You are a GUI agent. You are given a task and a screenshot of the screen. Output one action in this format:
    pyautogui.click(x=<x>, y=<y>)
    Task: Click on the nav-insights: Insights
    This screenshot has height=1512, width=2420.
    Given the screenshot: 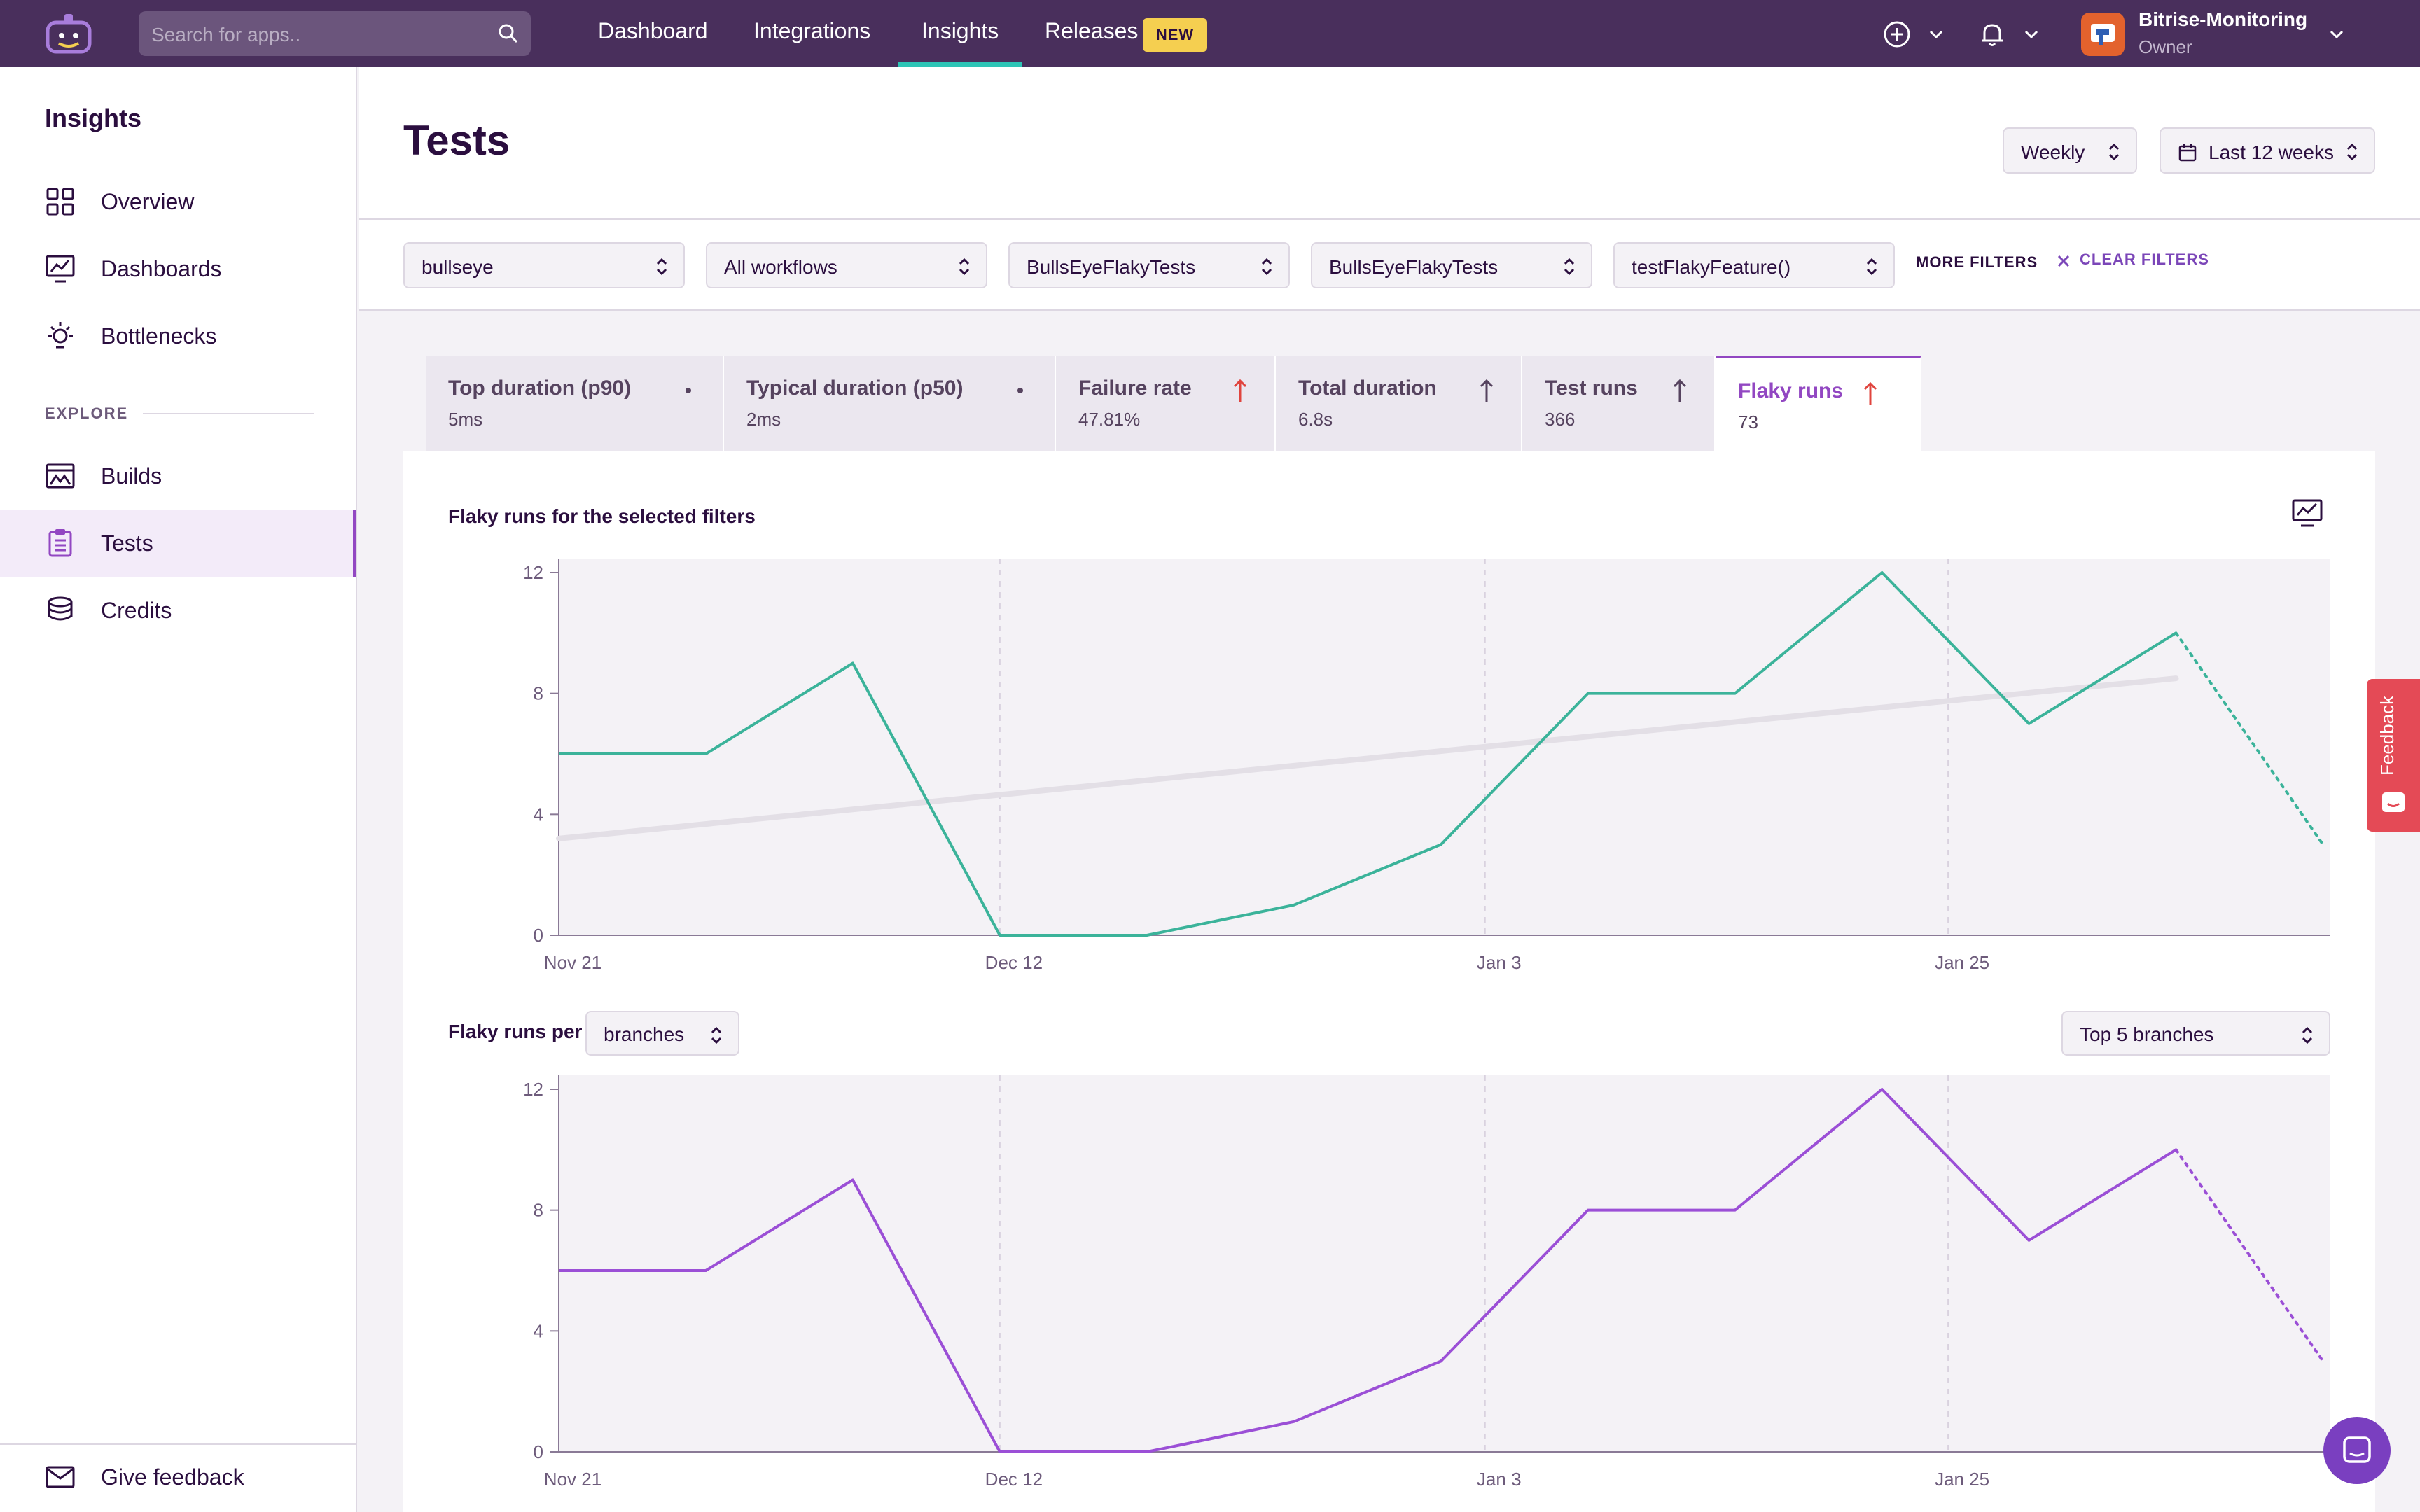 What is the action you would take?
    pyautogui.click(x=960, y=30)
    